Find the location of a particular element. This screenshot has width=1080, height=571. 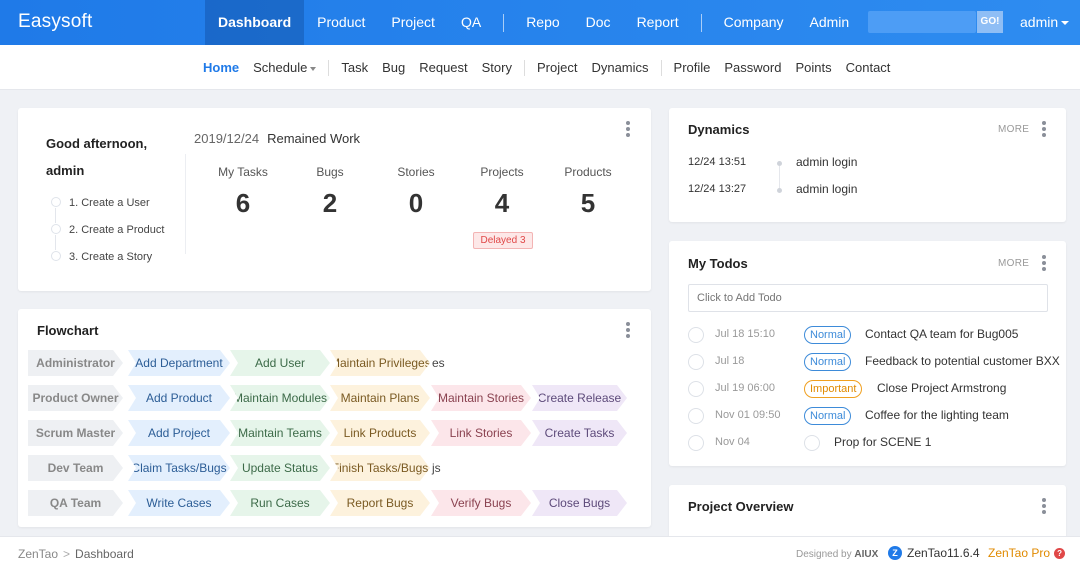

nav-qa: QA is located at coordinates (471, 22).